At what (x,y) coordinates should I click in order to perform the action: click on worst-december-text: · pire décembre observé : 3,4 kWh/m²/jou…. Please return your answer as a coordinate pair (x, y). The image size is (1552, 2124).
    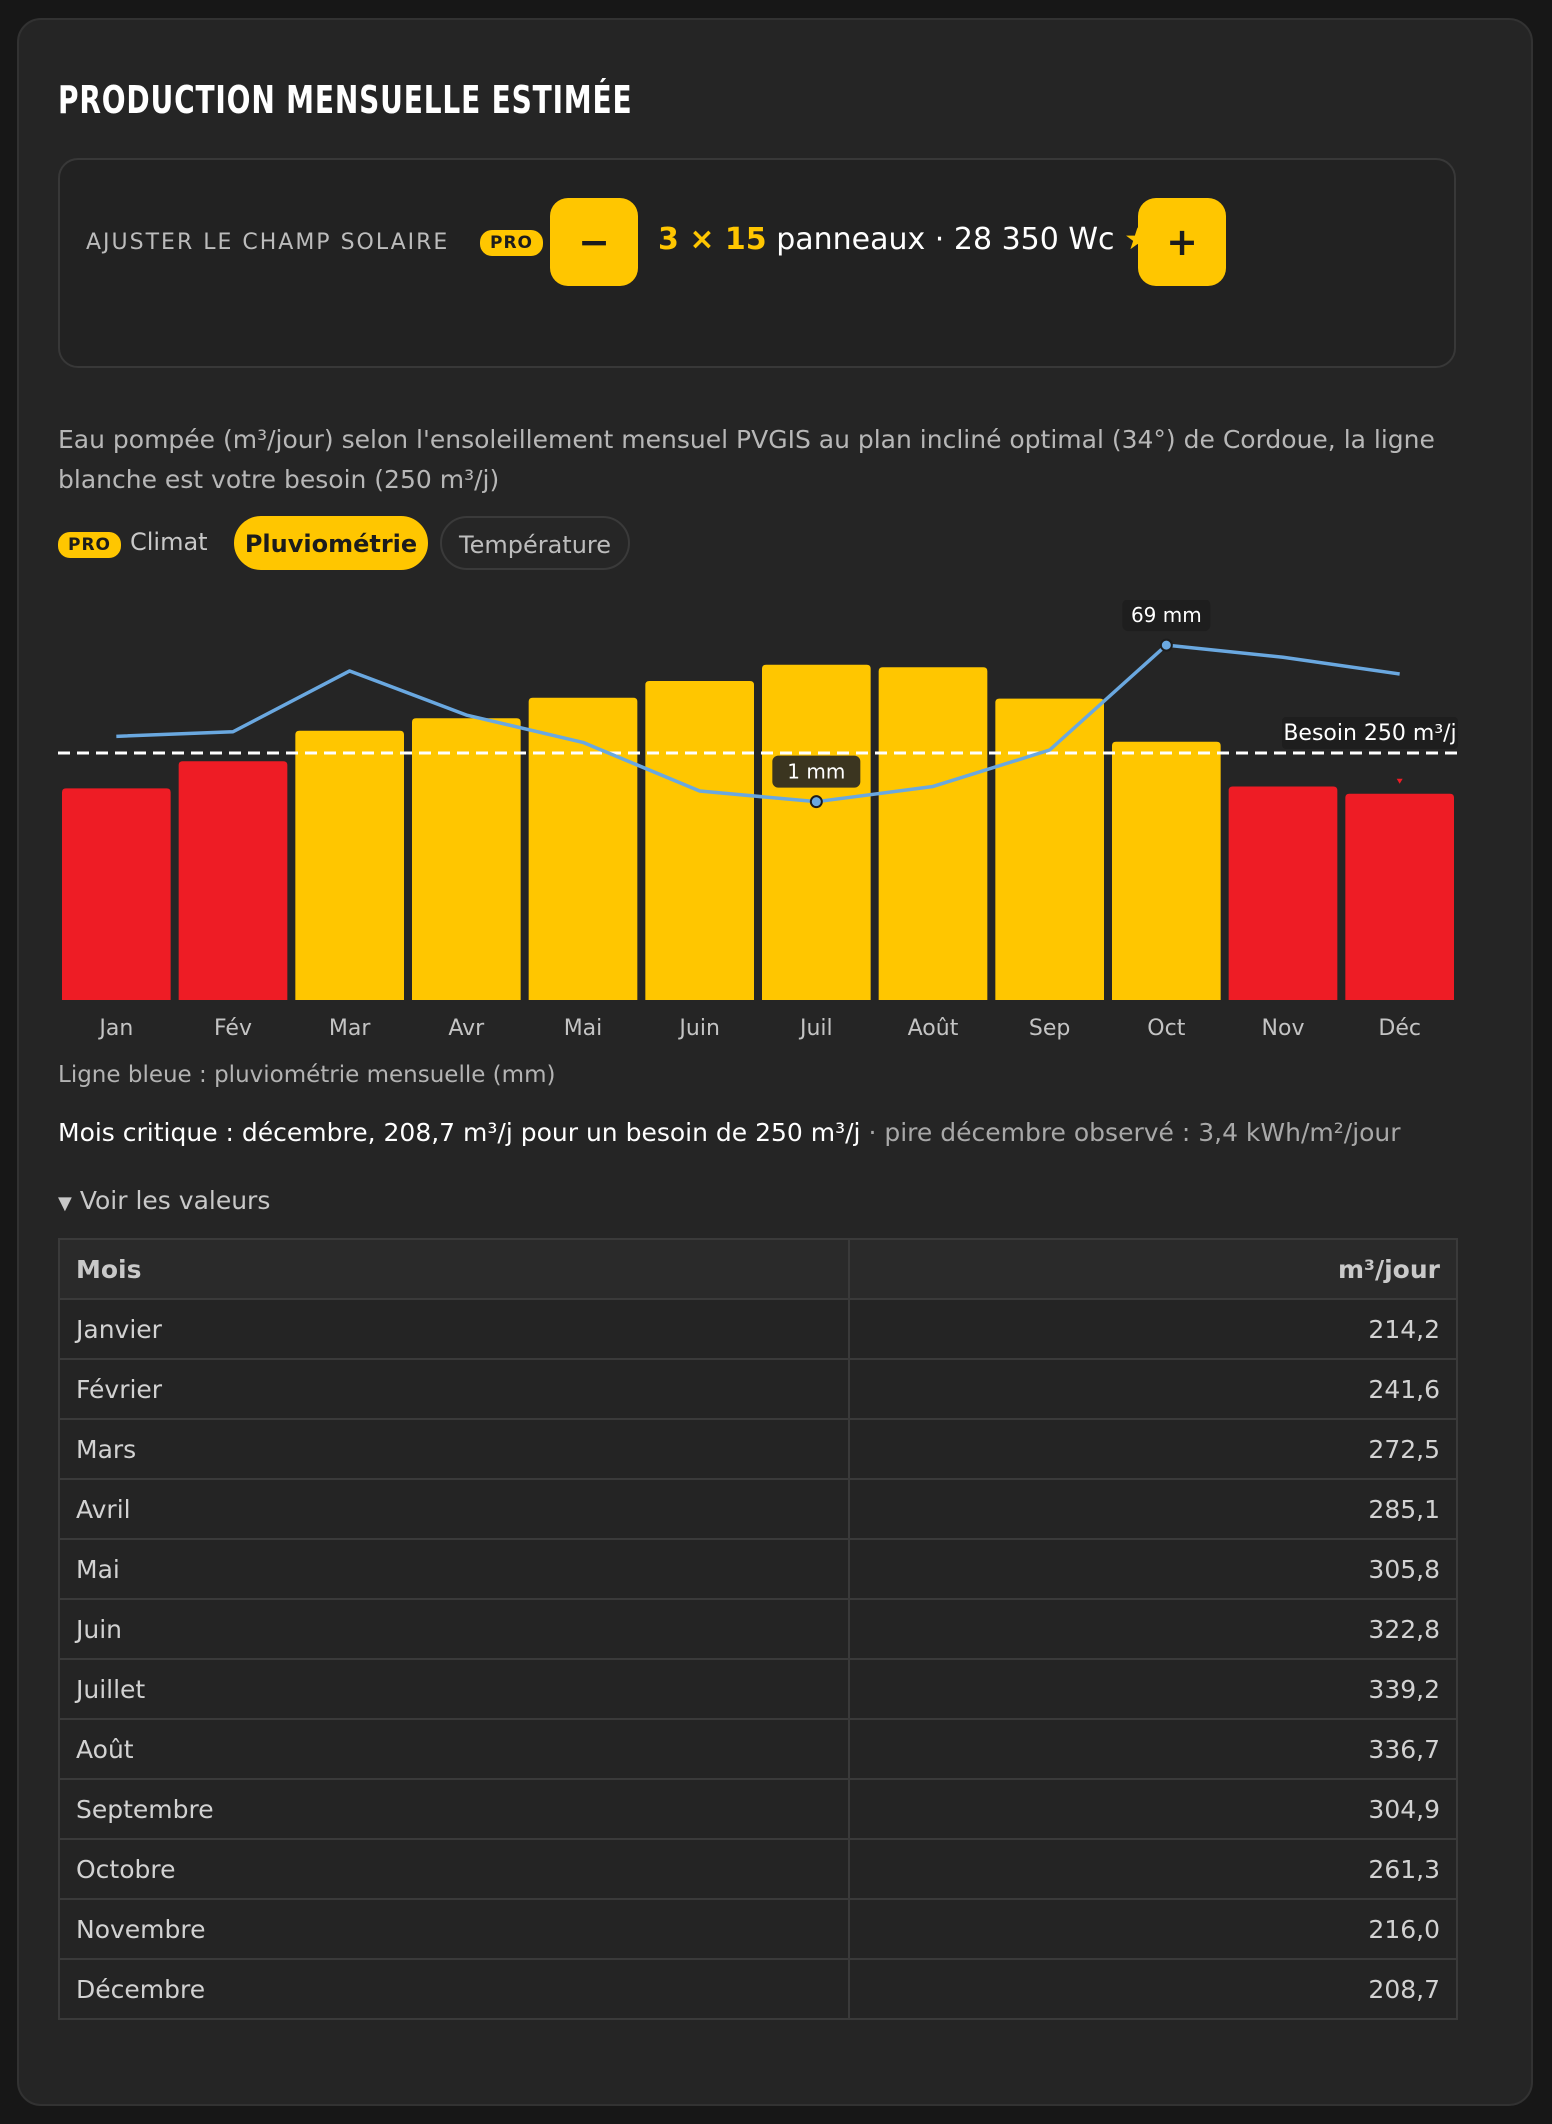
    Looking at the image, I should click on (1130, 1132).